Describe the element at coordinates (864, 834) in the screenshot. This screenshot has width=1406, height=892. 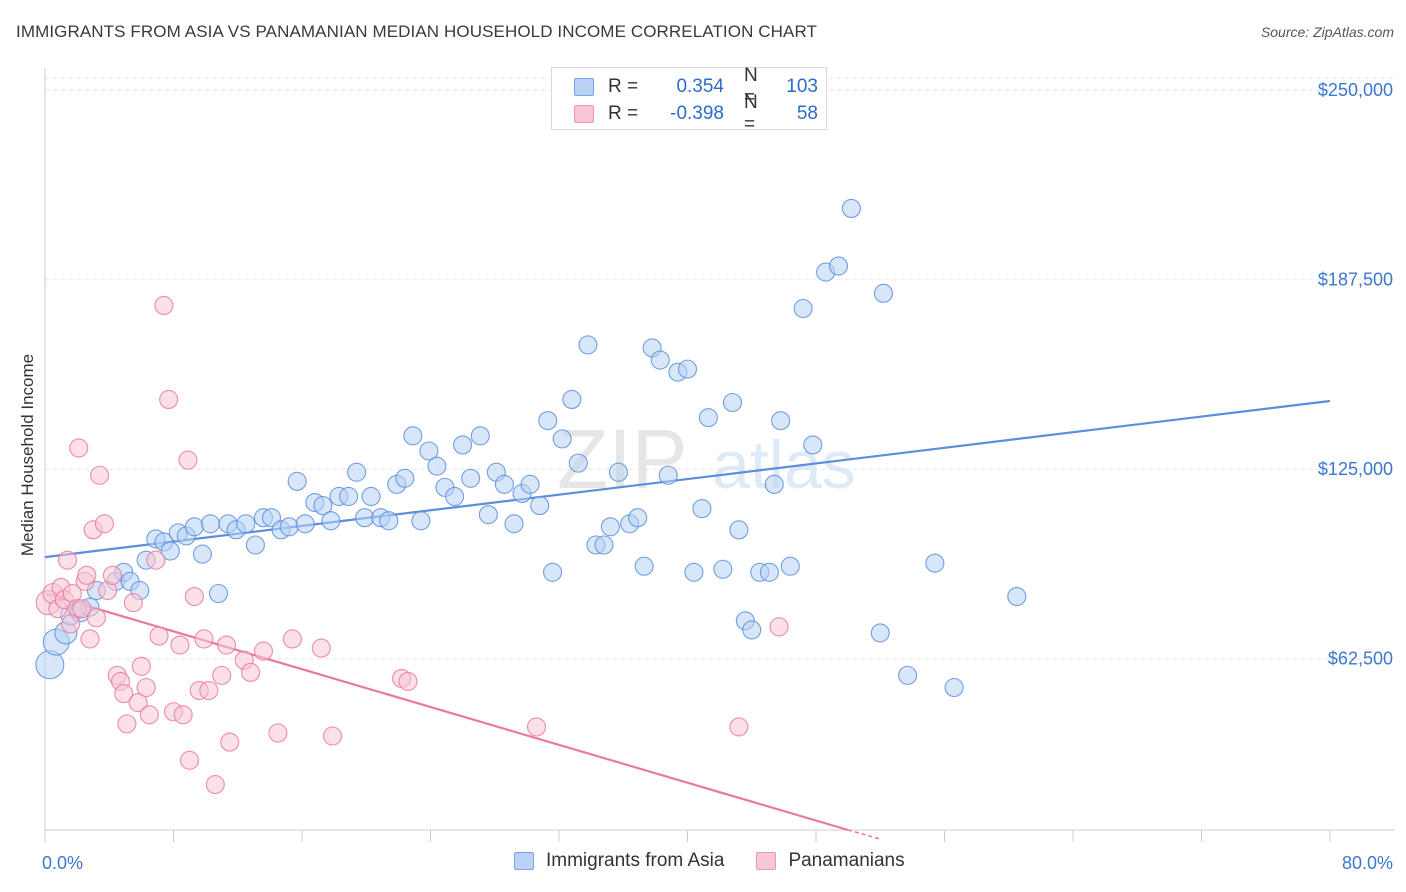
I see `trend-line-extension` at that location.